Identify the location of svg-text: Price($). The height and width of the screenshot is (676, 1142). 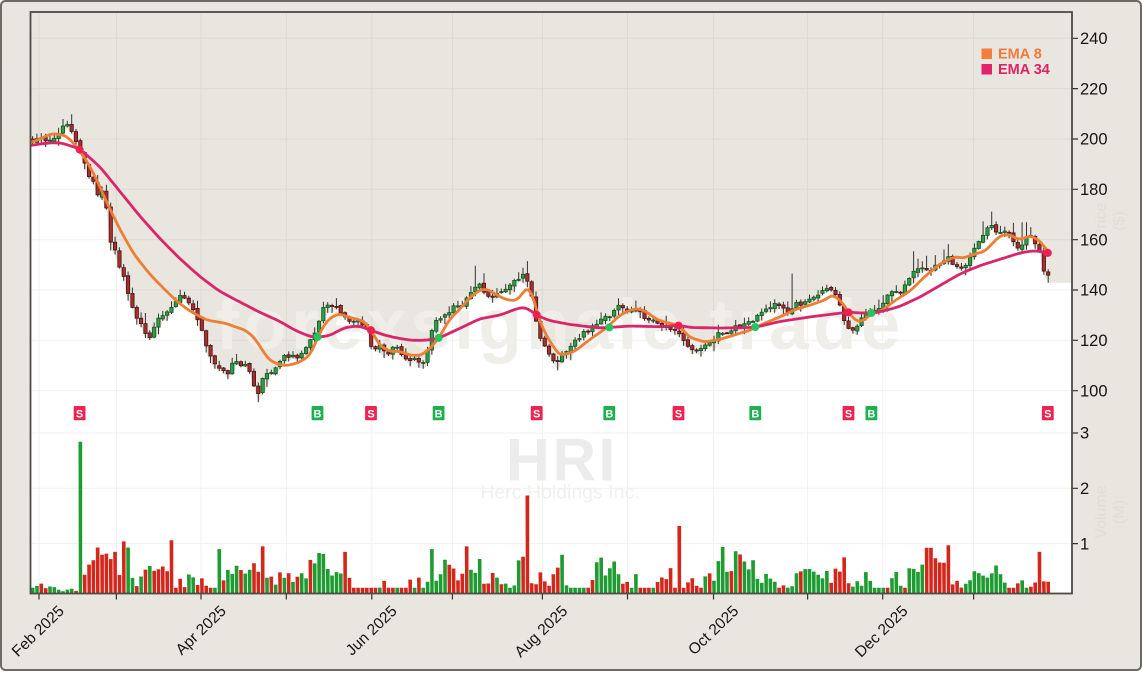
(1110, 221).